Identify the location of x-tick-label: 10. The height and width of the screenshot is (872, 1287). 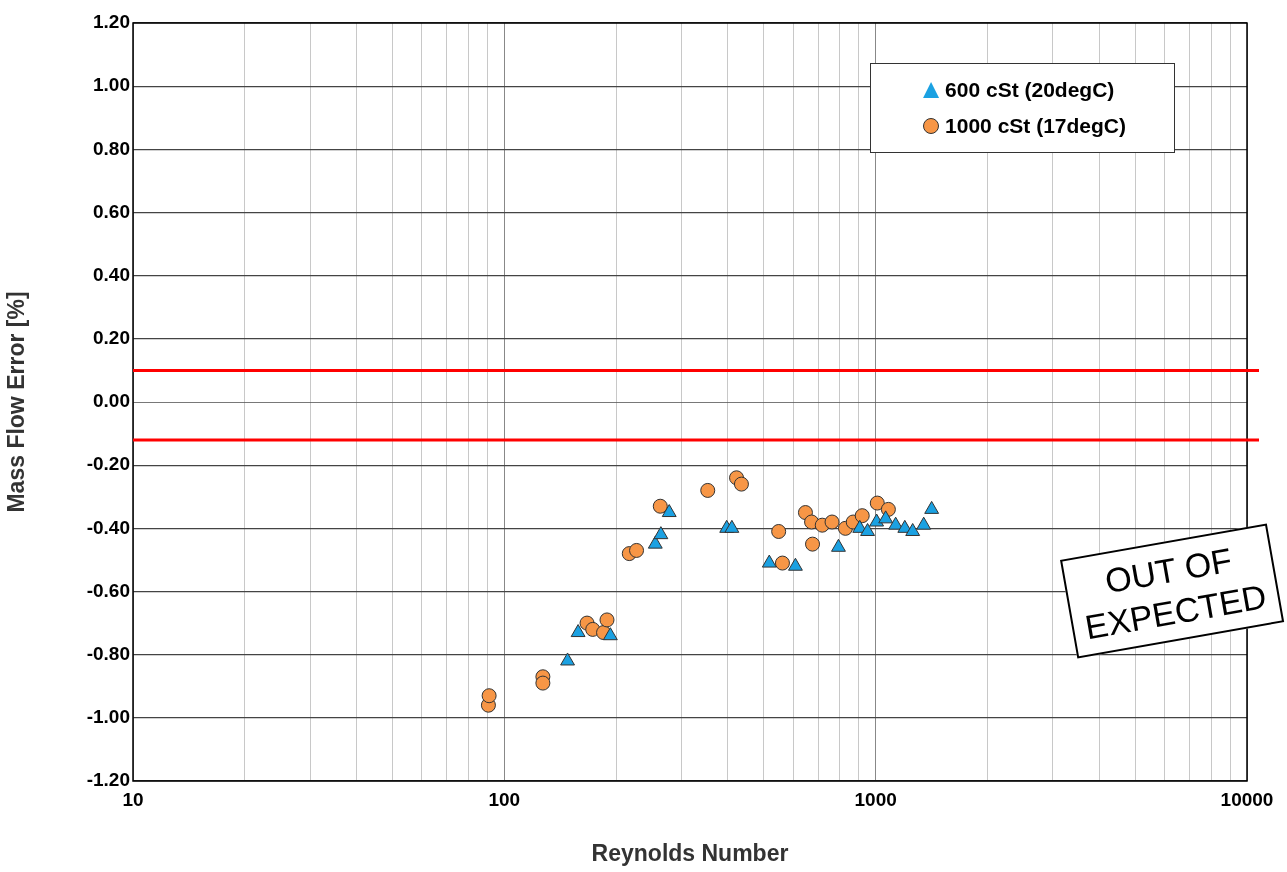
(133, 799).